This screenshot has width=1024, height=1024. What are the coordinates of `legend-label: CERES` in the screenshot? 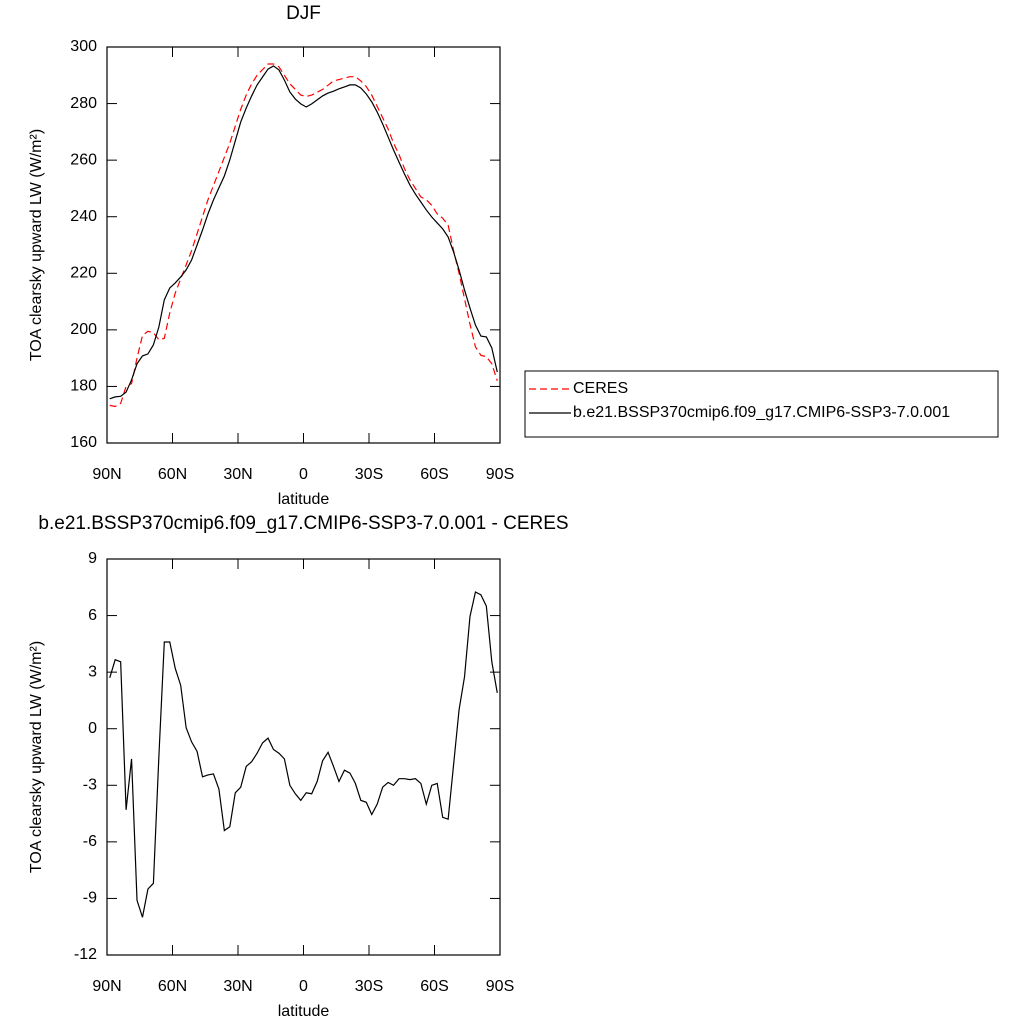 It's located at (600, 388).